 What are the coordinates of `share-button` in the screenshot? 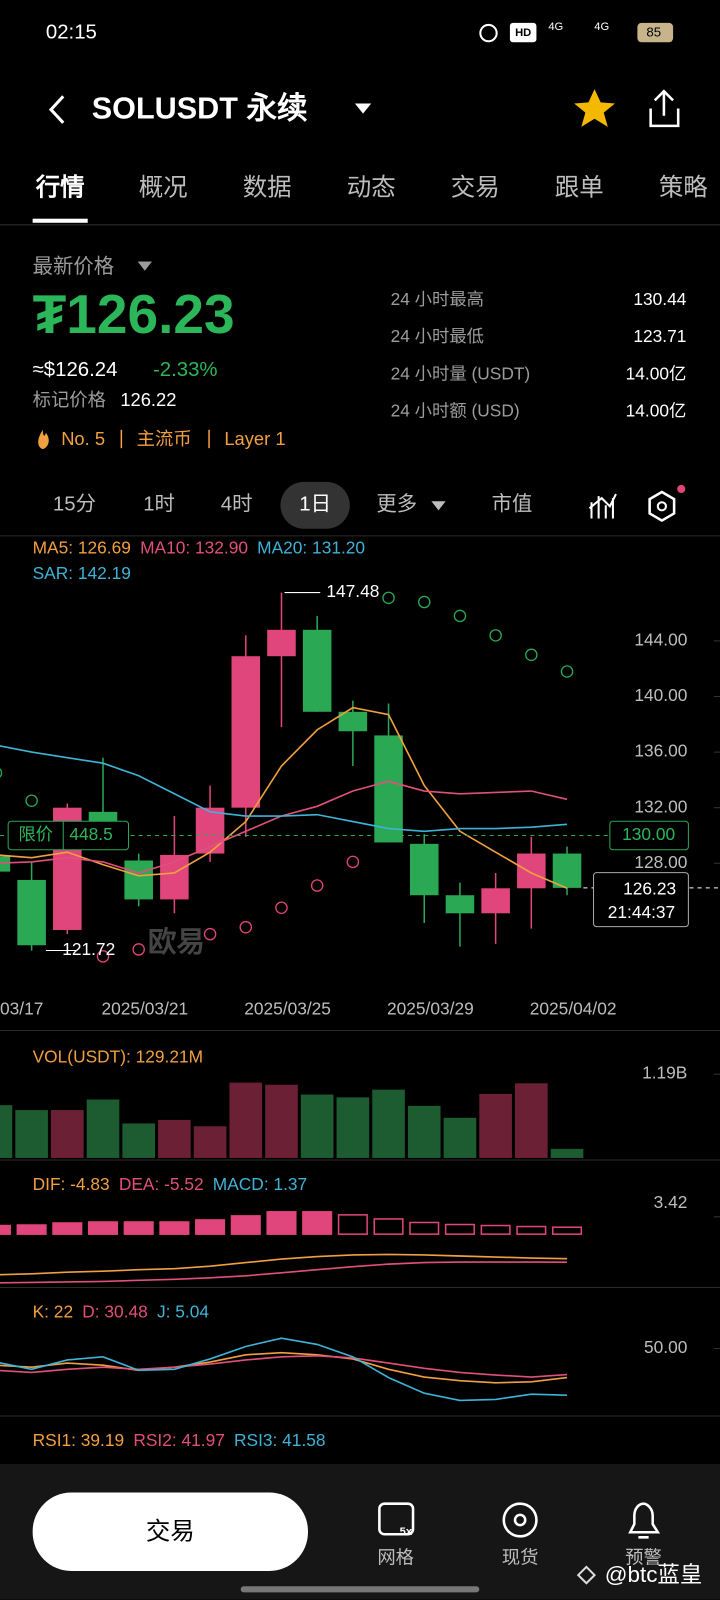 It's located at (664, 108).